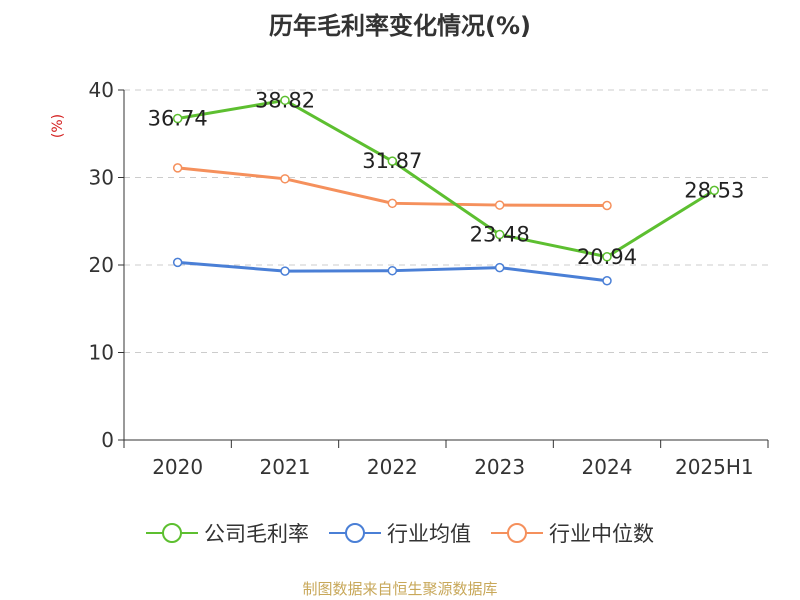 This screenshot has height=600, width=800. Describe the element at coordinates (101, 178) in the screenshot. I see `y-tick-label: 30` at that location.